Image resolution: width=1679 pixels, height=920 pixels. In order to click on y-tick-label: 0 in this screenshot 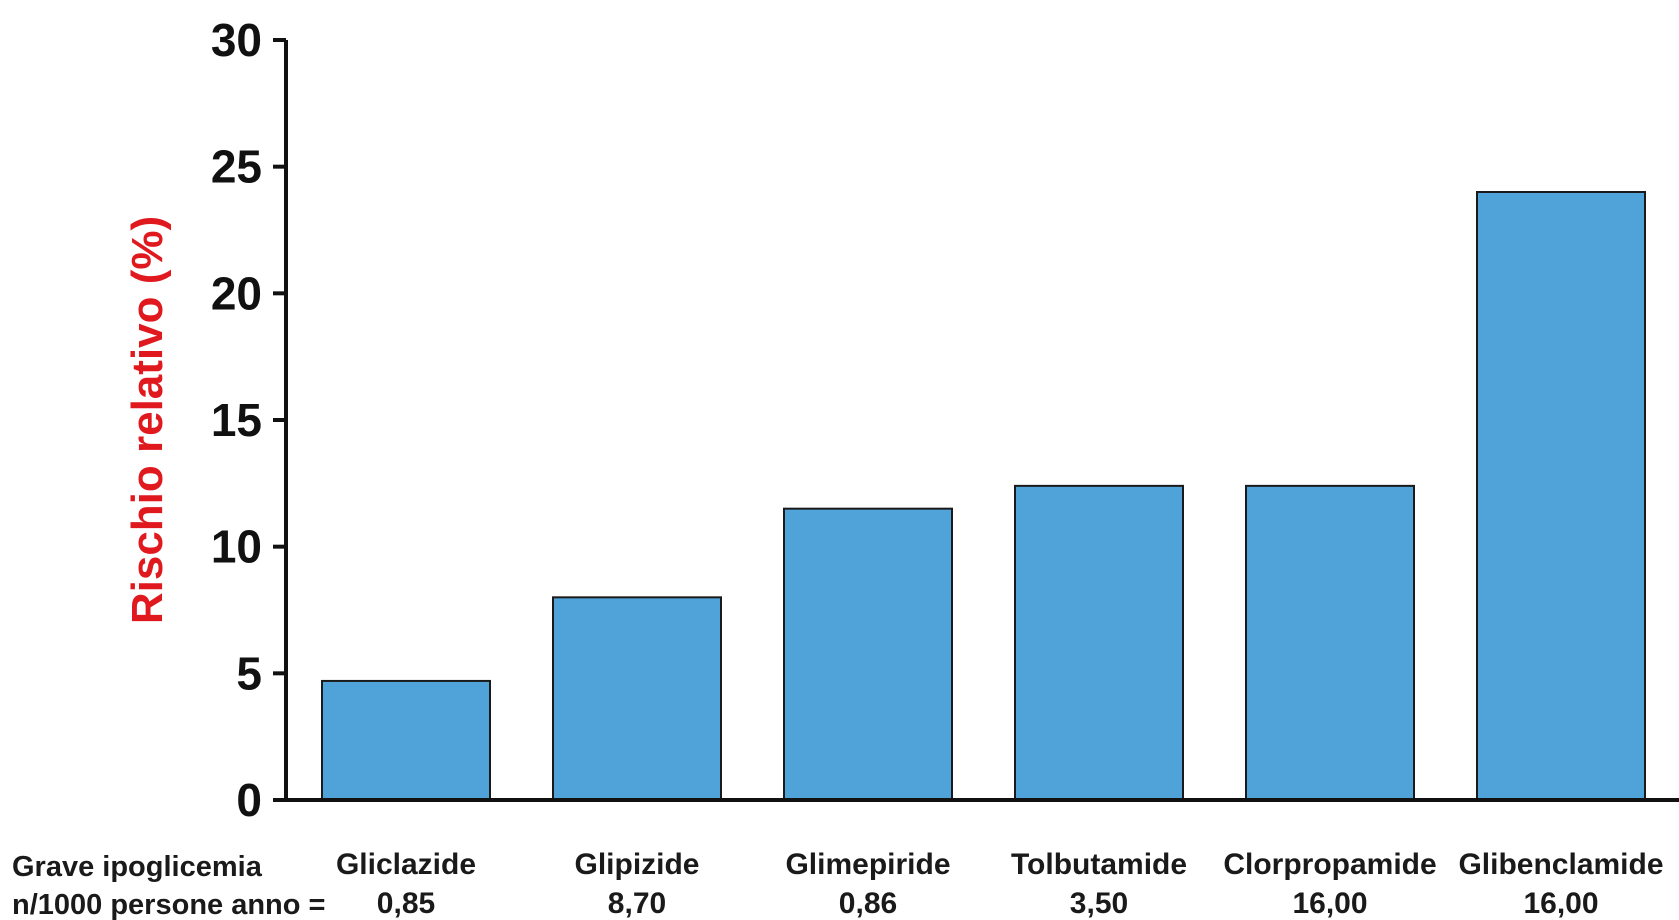, I will do `click(249, 800)`.